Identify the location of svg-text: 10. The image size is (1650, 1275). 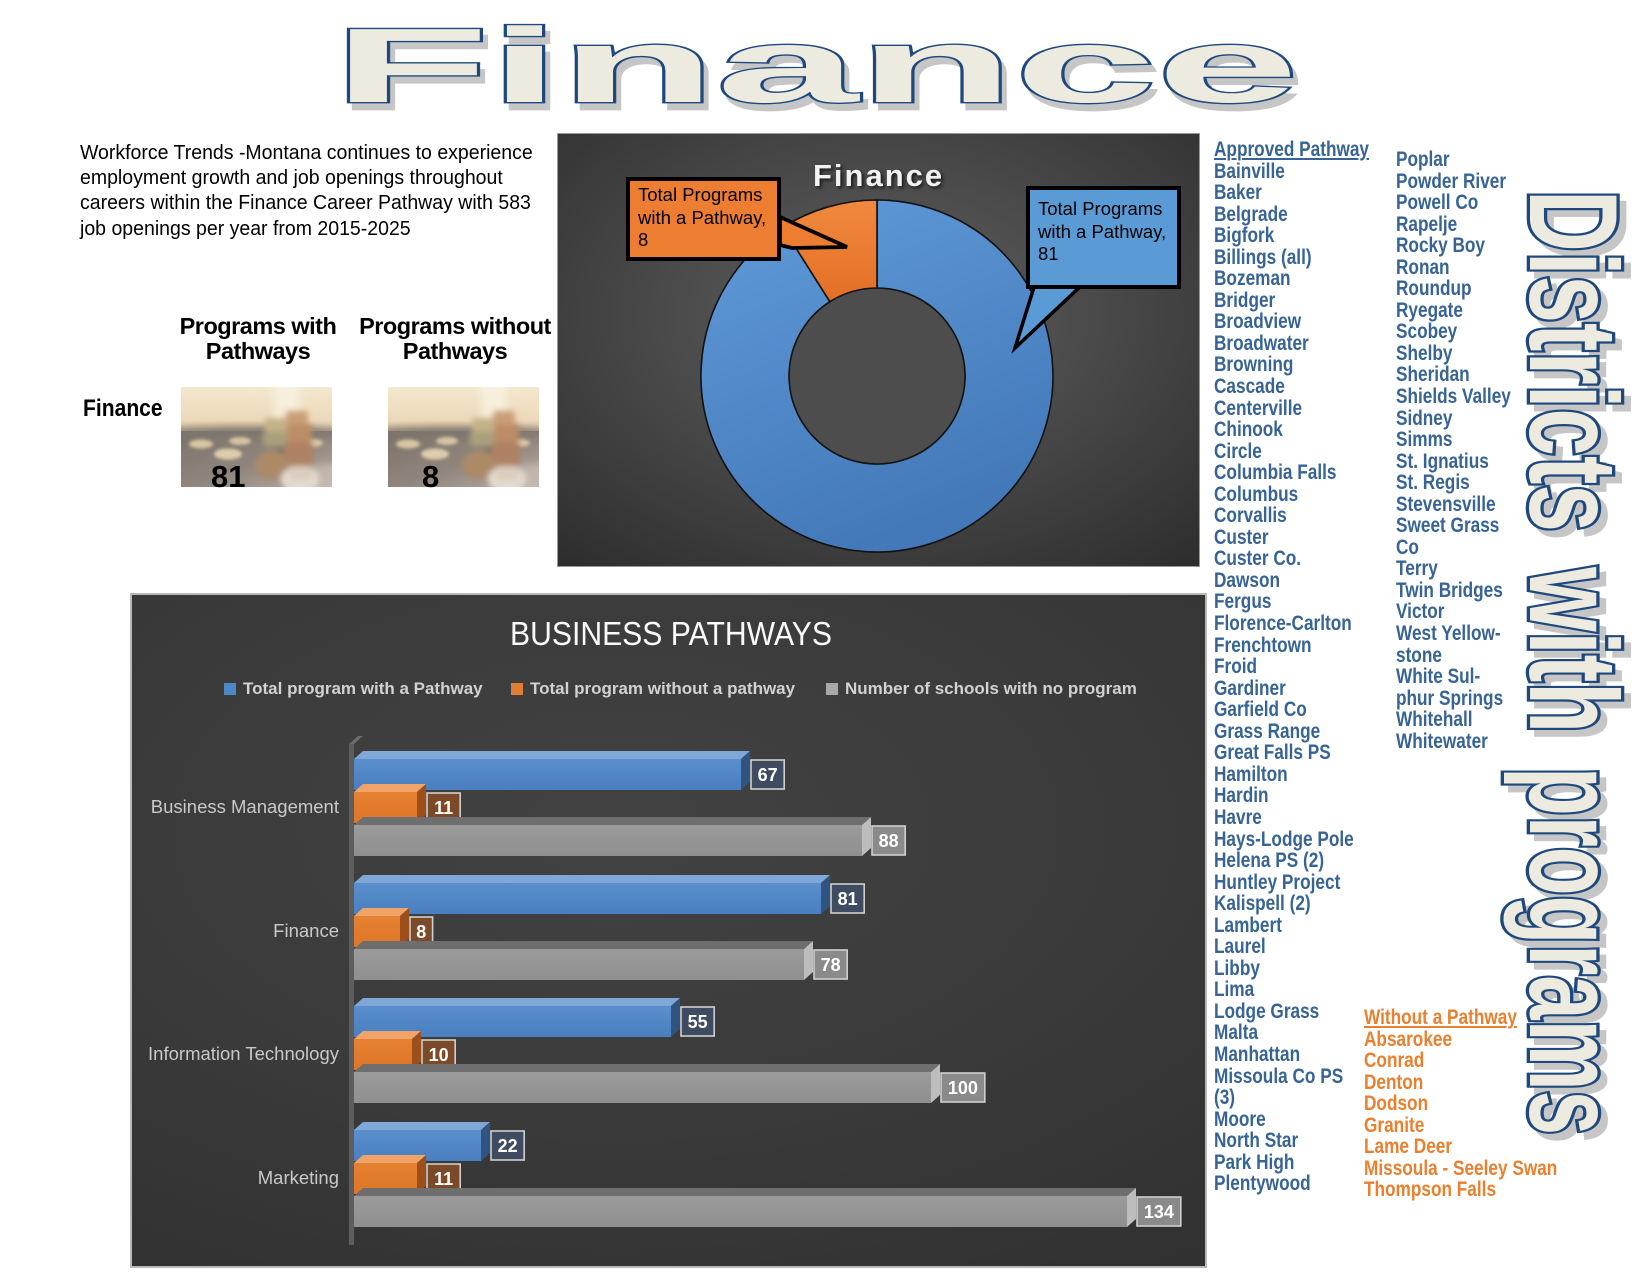
(439, 1055).